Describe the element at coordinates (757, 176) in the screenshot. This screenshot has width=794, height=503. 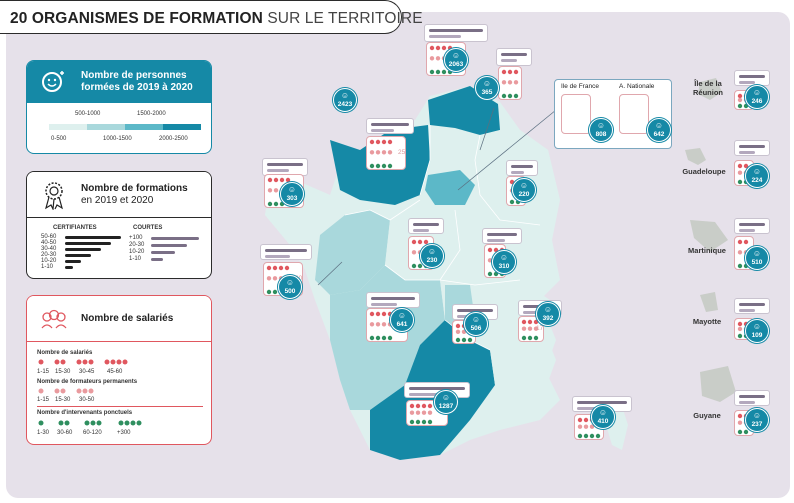
I see `trained-count-badge: ☺ 224` at that location.